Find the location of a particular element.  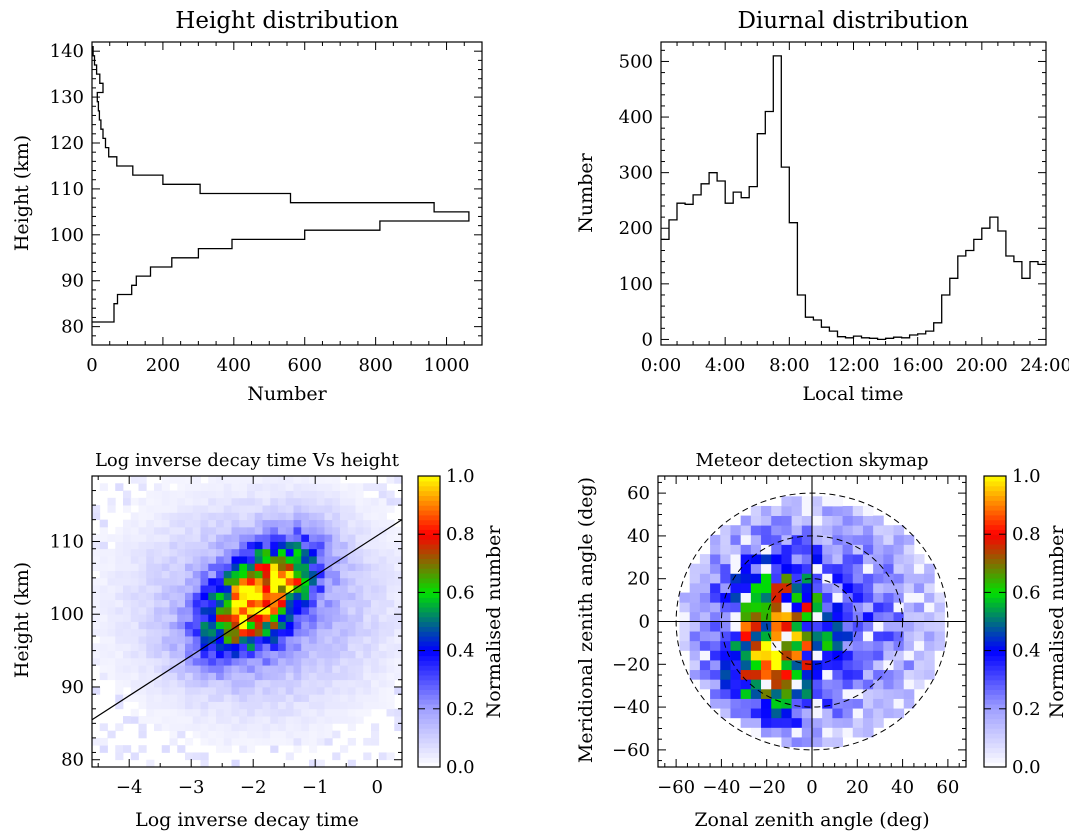

colorbar-tick-label: 0.2 is located at coordinates (1026, 709).